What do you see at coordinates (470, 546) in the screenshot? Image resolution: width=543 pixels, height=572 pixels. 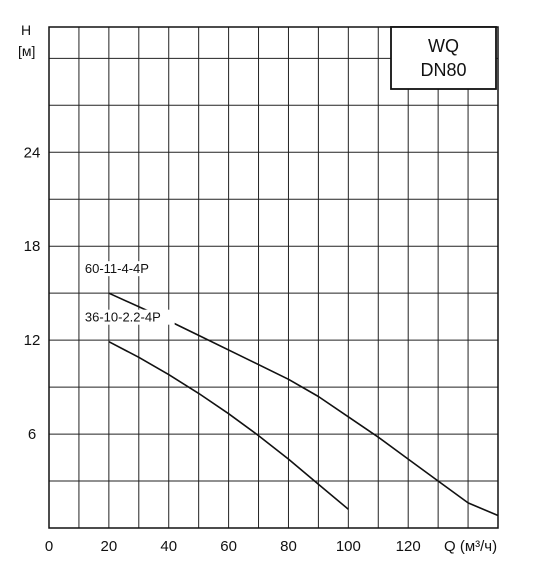 I see `x-axis-label: Q (м³/ч)` at bounding box center [470, 546].